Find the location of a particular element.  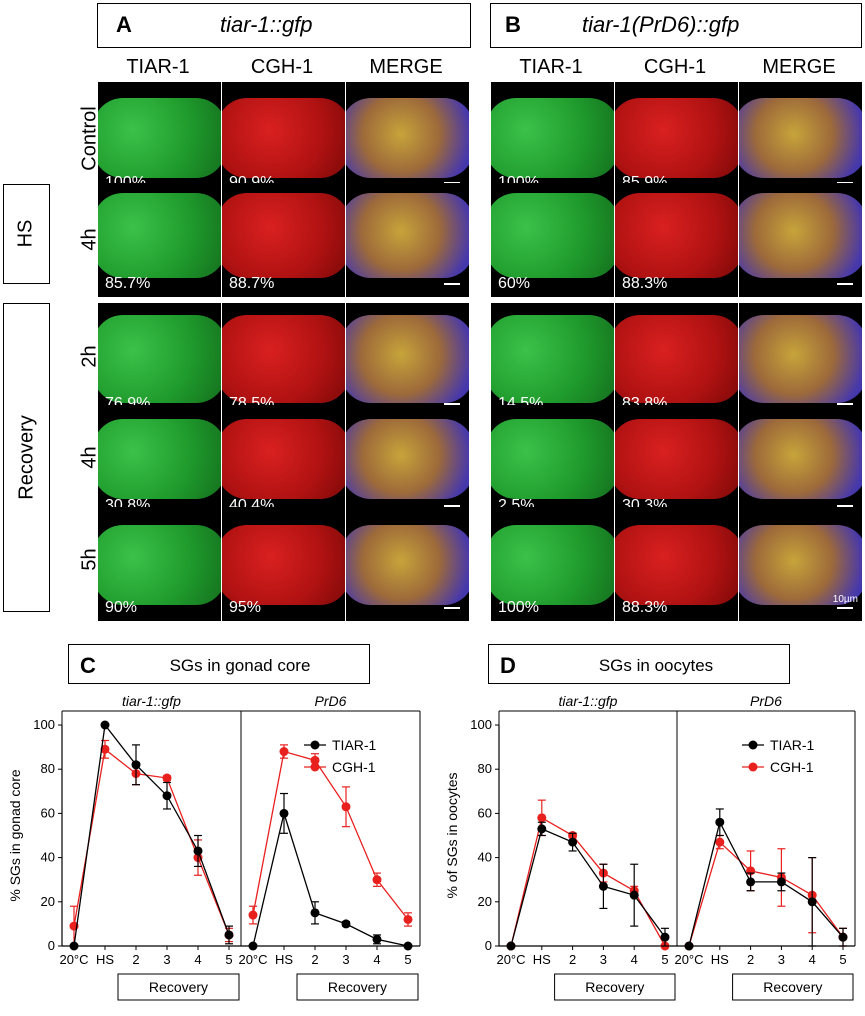

a-micrograph-r0-tiar1: 100% is located at coordinates (159, 139).